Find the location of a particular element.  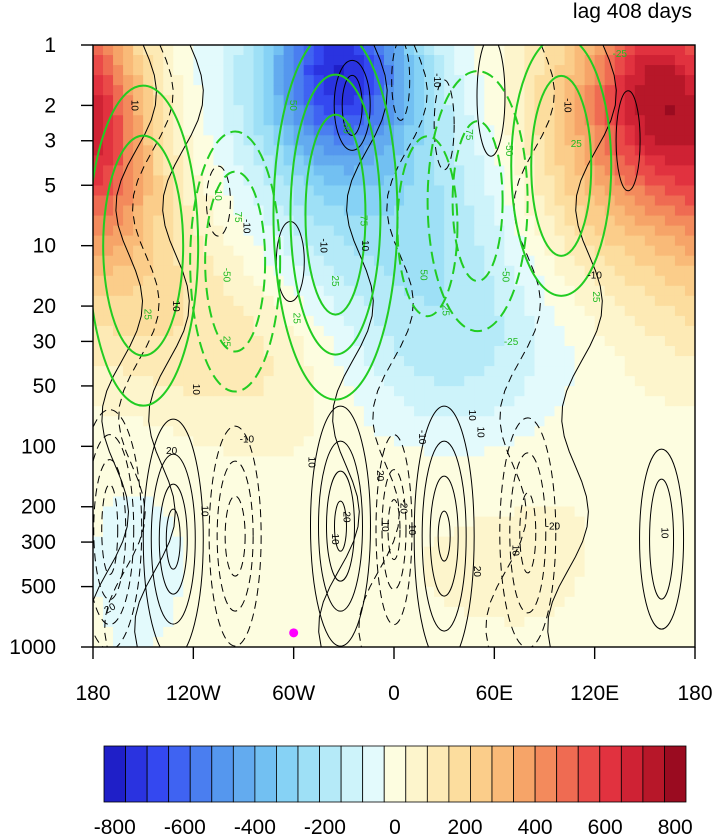

contour-label: 10 is located at coordinates (195, 390).